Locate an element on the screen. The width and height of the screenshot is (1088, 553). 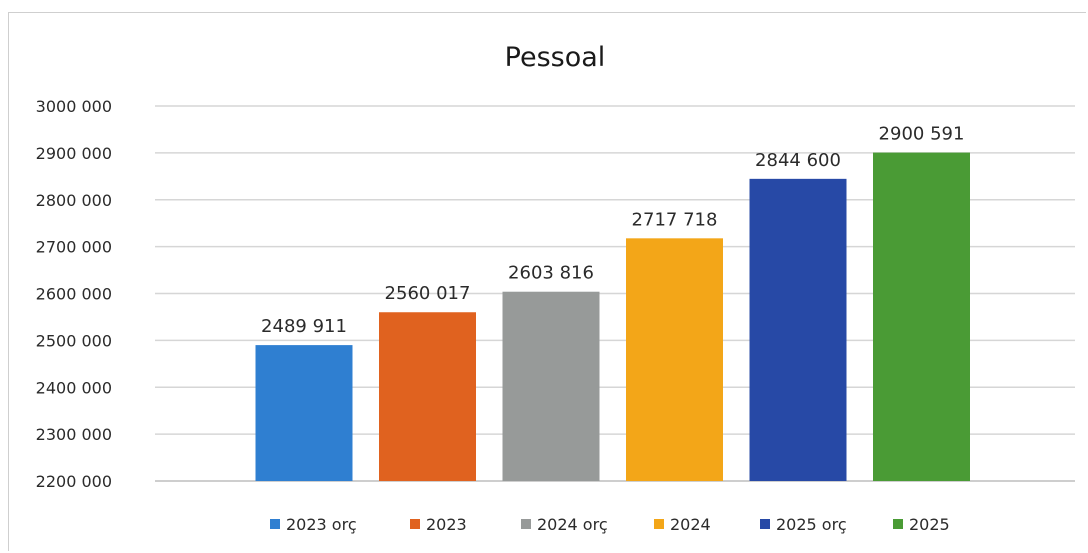
legend-label: 2023 orç is located at coordinates (321, 524).